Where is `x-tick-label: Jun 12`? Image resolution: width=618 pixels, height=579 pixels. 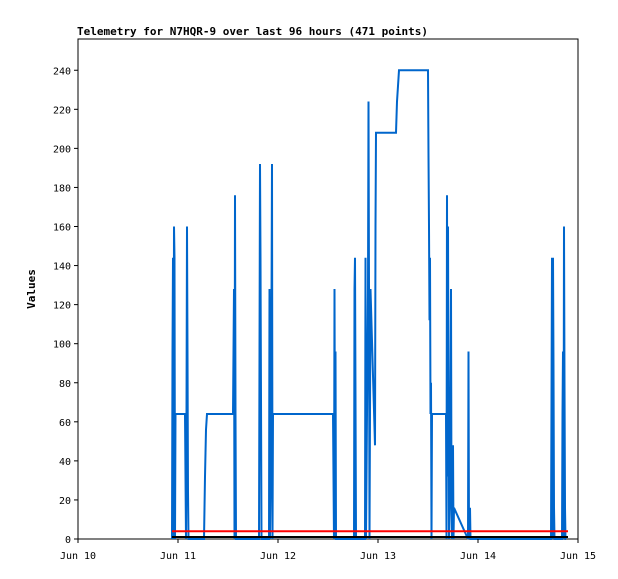
x-tick-label: Jun 12 is located at coordinates (278, 556).